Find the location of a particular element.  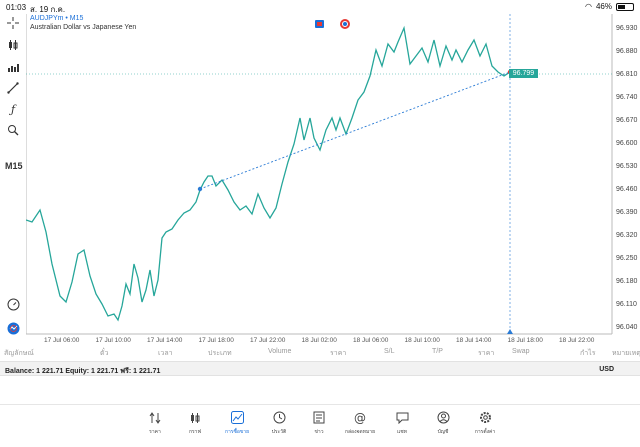

quotes-icon is located at coordinates (155, 417).